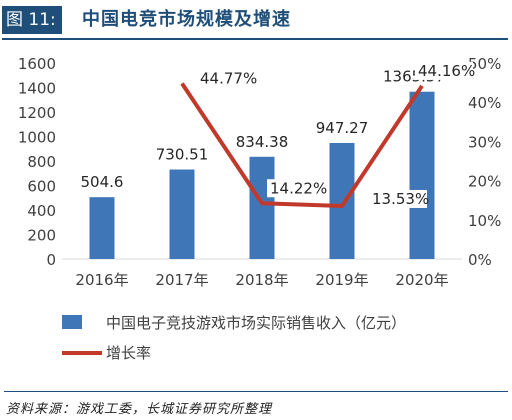  I want to click on growth-value-label: 13.53%, so click(400, 199).